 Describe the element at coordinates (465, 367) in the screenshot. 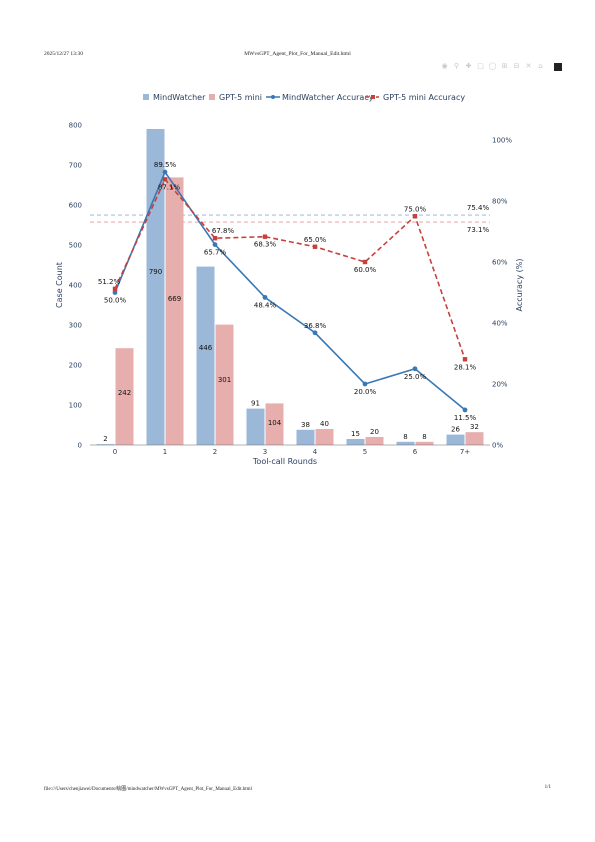

I see `accuracy-label: 28.1%` at that location.